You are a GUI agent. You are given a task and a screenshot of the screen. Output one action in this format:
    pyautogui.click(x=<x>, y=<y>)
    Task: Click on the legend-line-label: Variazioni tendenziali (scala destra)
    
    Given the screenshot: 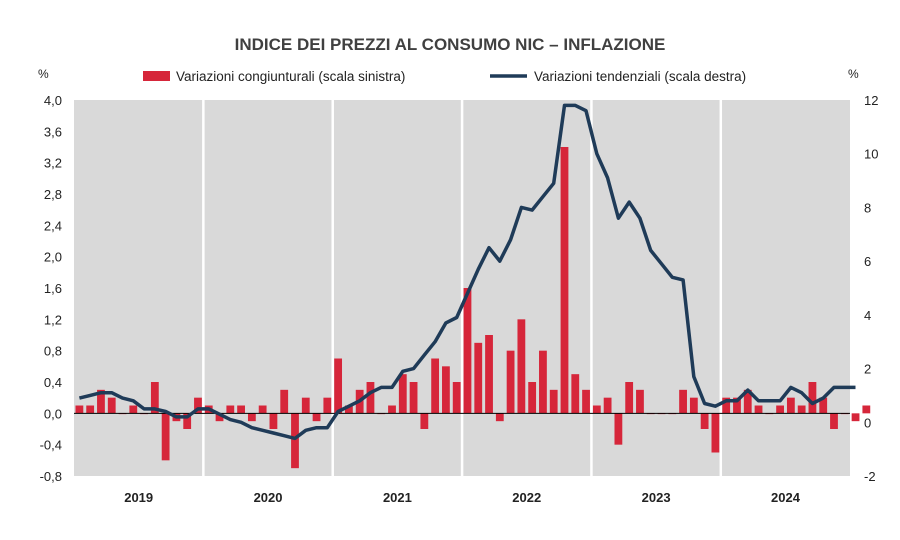 What is the action you would take?
    pyautogui.click(x=640, y=76)
    